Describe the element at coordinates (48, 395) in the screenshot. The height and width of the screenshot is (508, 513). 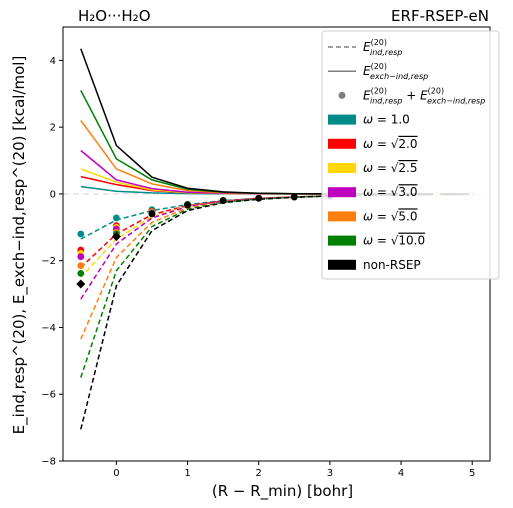
I see `y-tick-label-1: −6` at that location.